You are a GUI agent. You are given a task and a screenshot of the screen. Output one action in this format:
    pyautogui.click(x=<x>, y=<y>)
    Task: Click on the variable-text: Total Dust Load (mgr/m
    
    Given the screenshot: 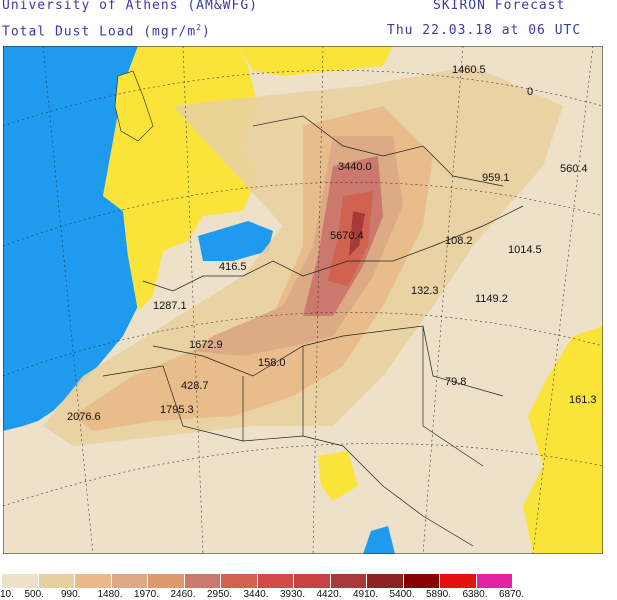 What is the action you would take?
    pyautogui.click(x=99, y=32)
    